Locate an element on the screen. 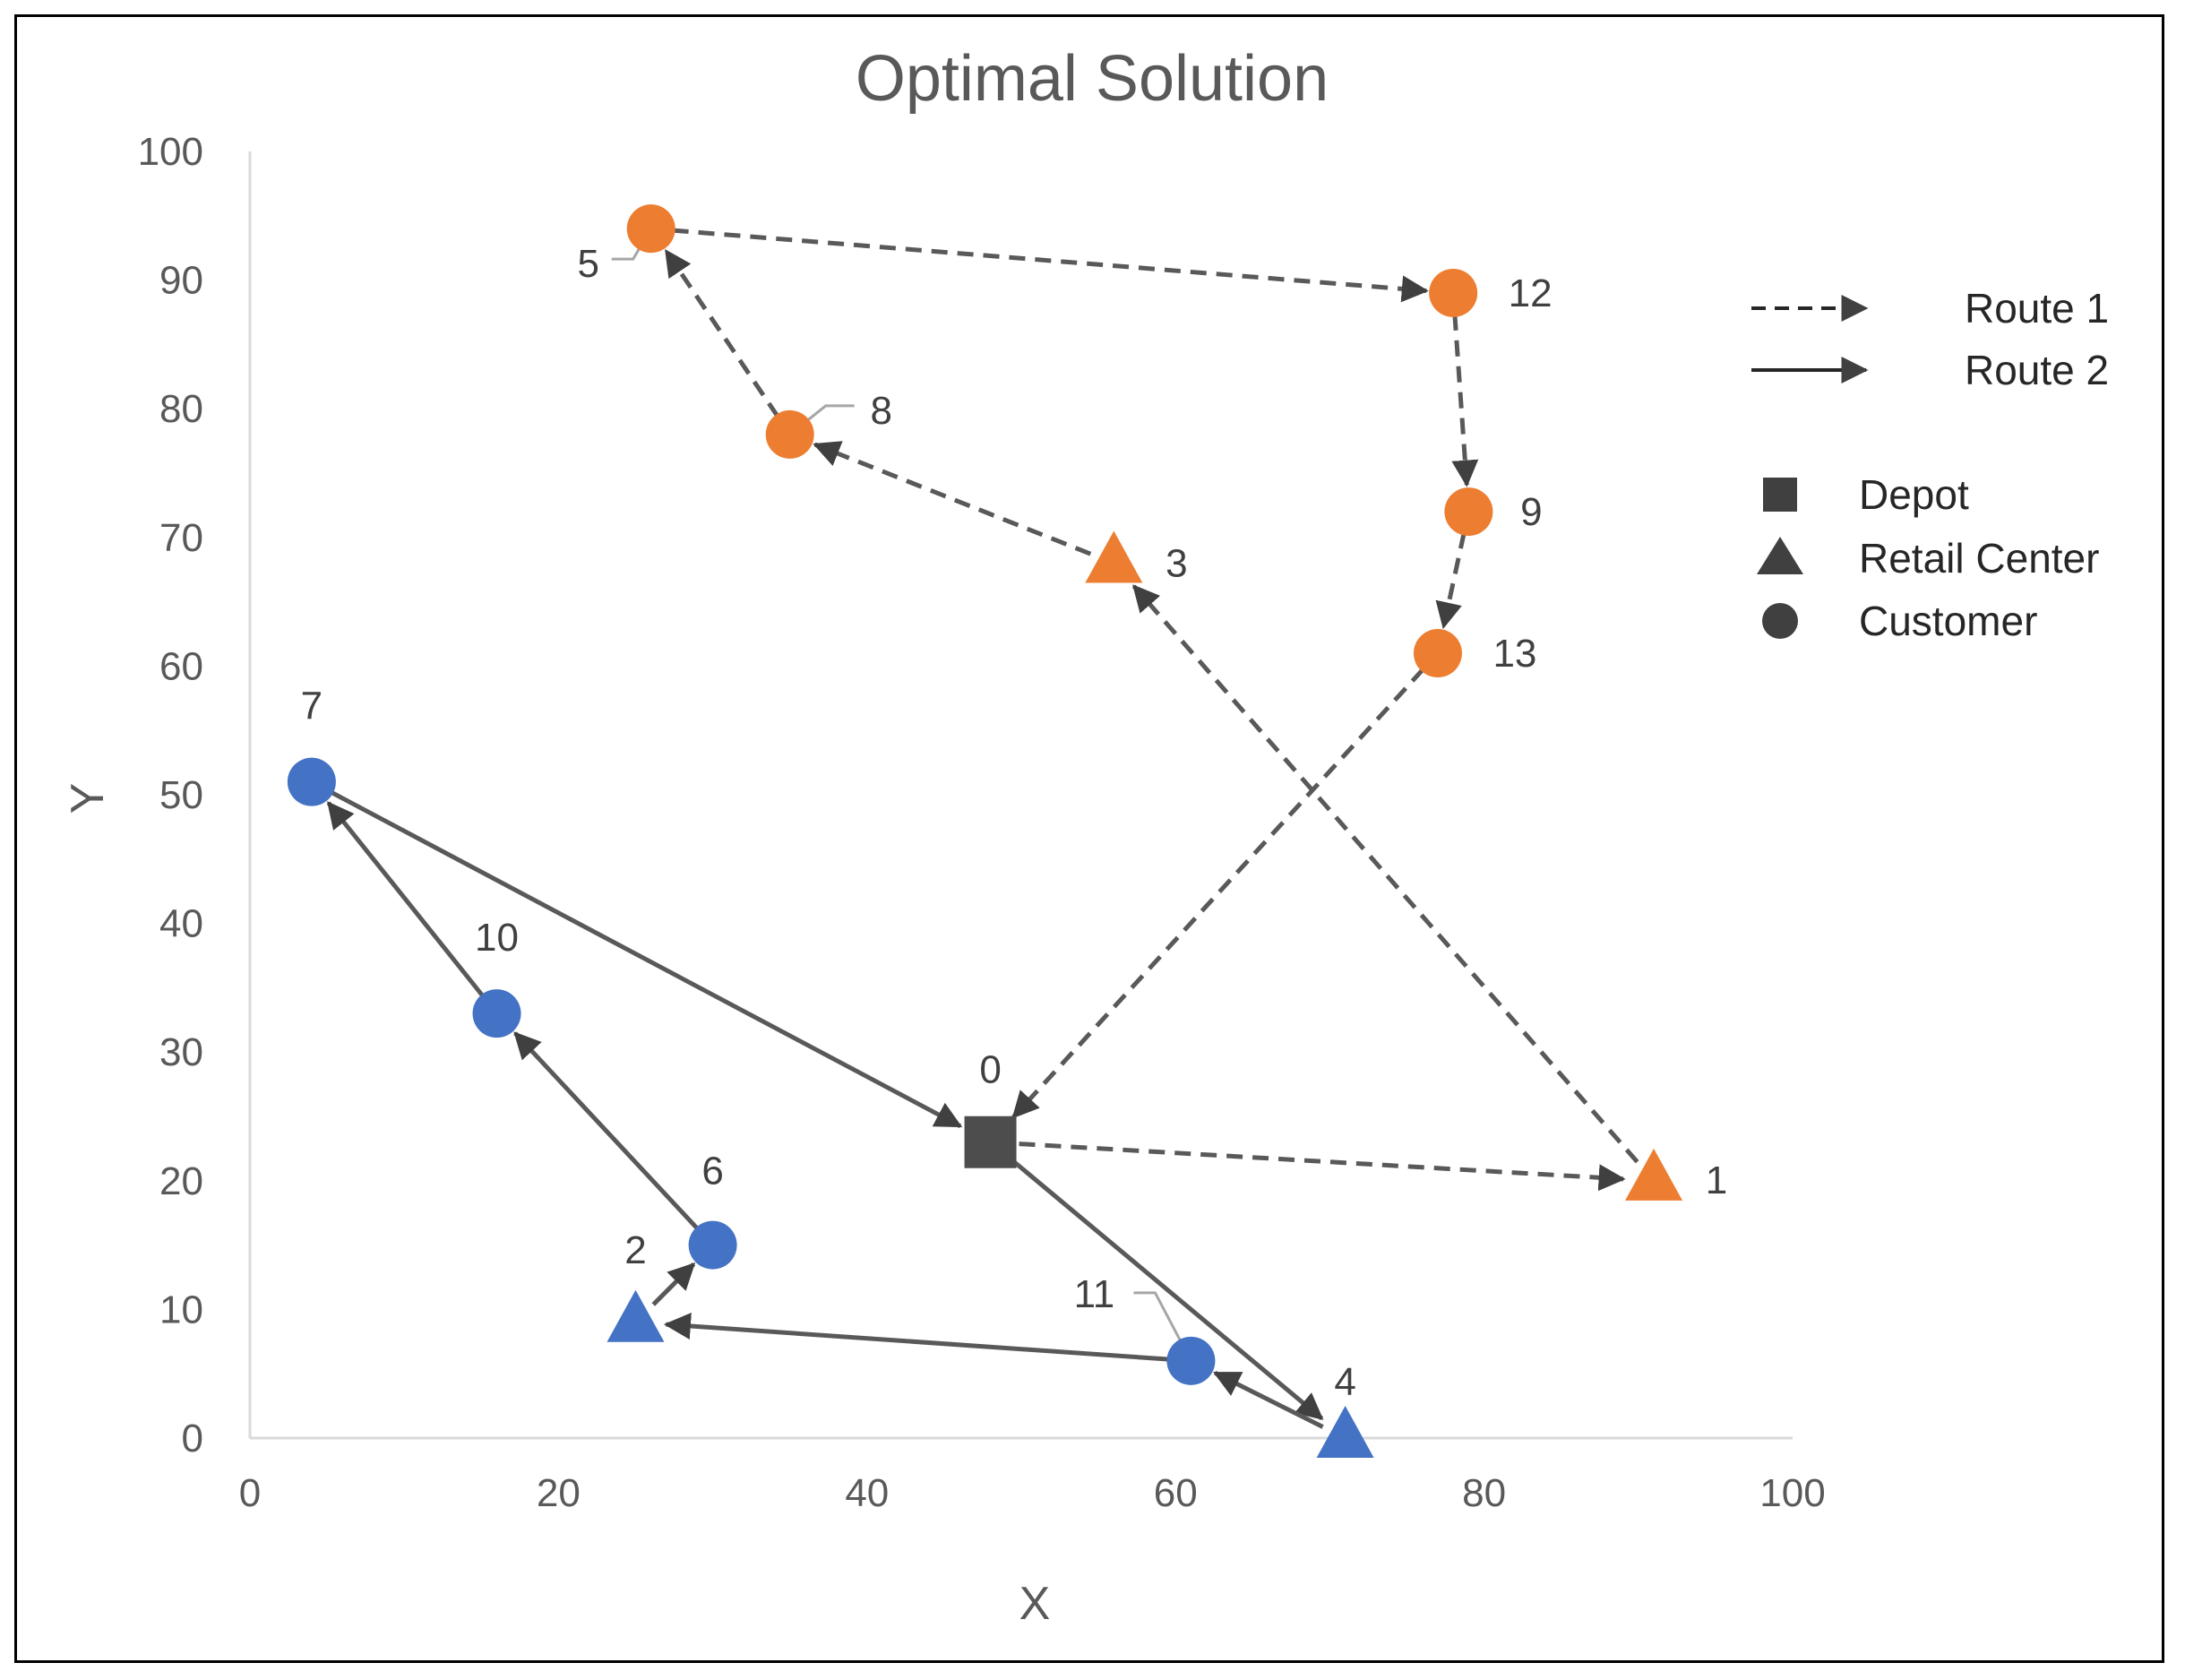 This screenshot has height=1680, width=2185. y-axis-label: Y is located at coordinates (88, 799).